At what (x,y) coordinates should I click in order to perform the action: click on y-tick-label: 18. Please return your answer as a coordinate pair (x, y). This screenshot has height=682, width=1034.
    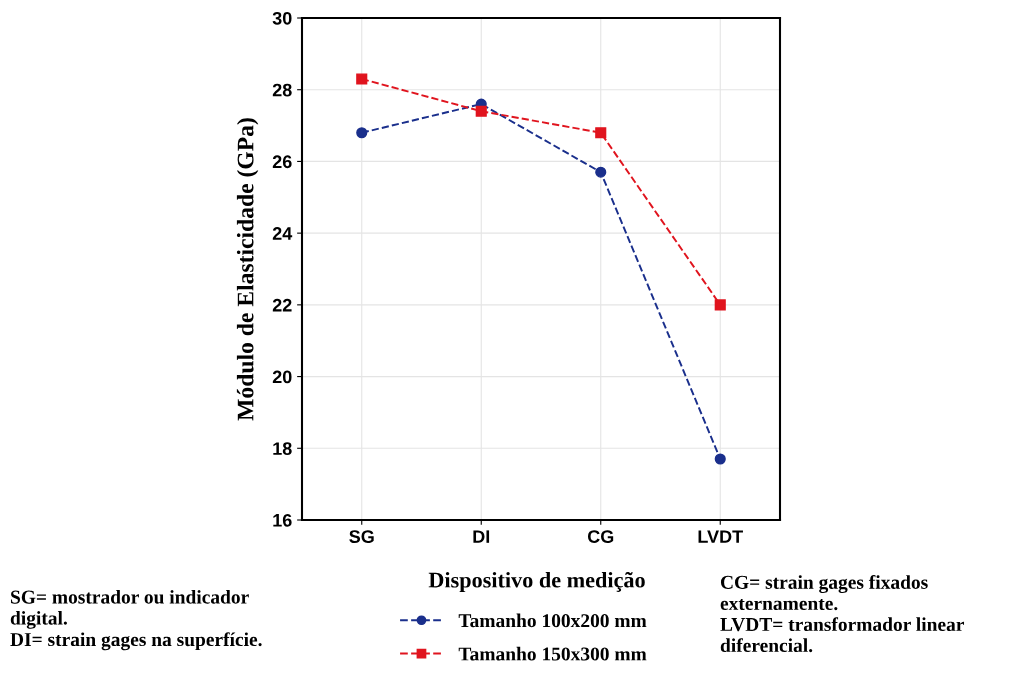
    Looking at the image, I should click on (282, 449).